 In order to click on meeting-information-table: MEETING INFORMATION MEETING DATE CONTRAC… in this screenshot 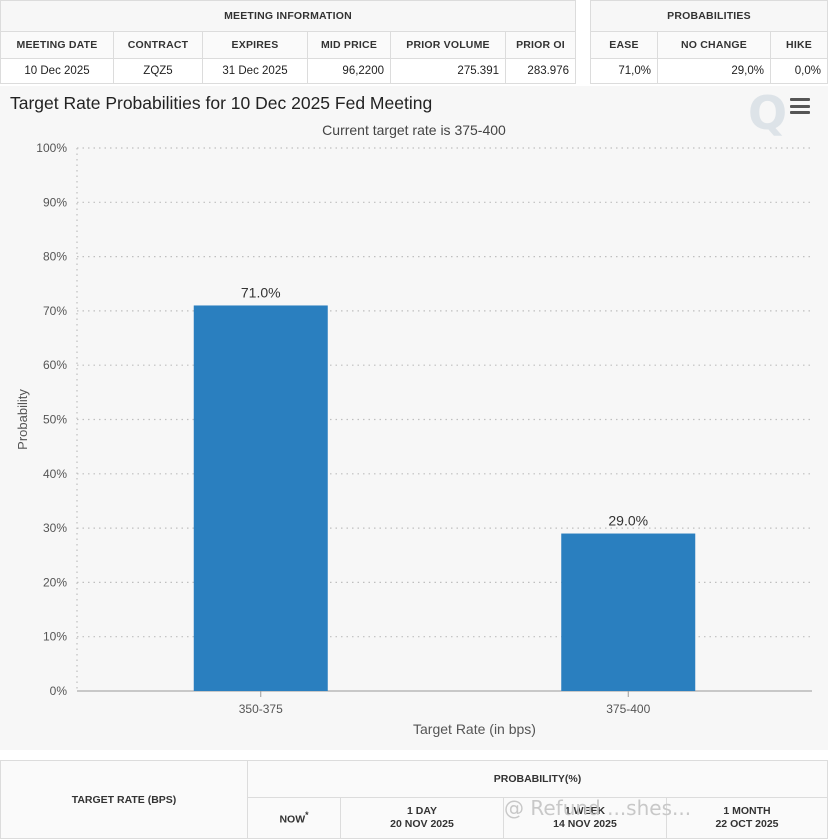, I will do `click(288, 42)`.